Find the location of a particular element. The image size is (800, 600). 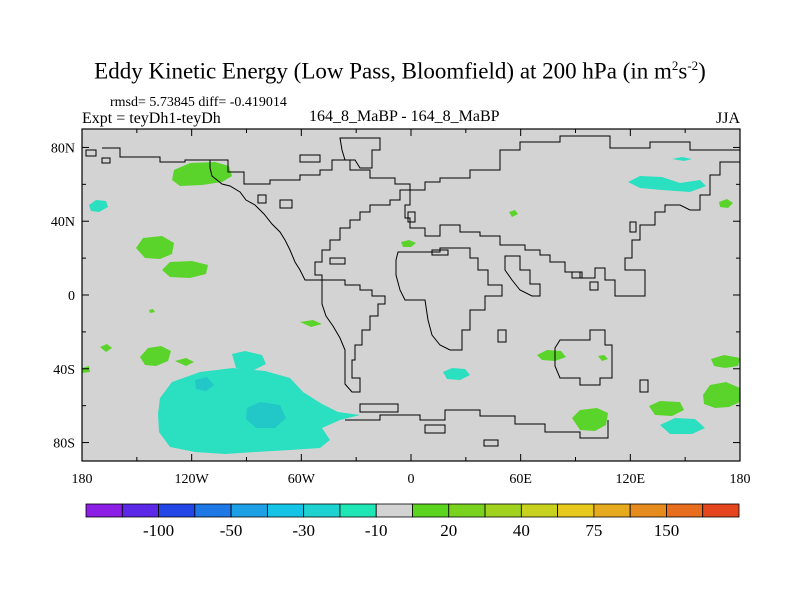

colorbar-label: 20 is located at coordinates (448, 530).